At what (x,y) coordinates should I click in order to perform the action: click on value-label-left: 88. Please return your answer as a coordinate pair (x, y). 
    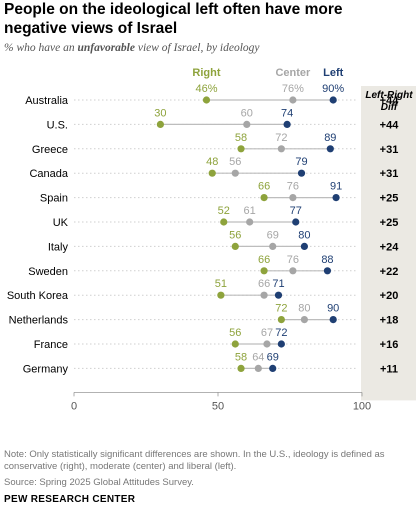
    Looking at the image, I should click on (327, 260).